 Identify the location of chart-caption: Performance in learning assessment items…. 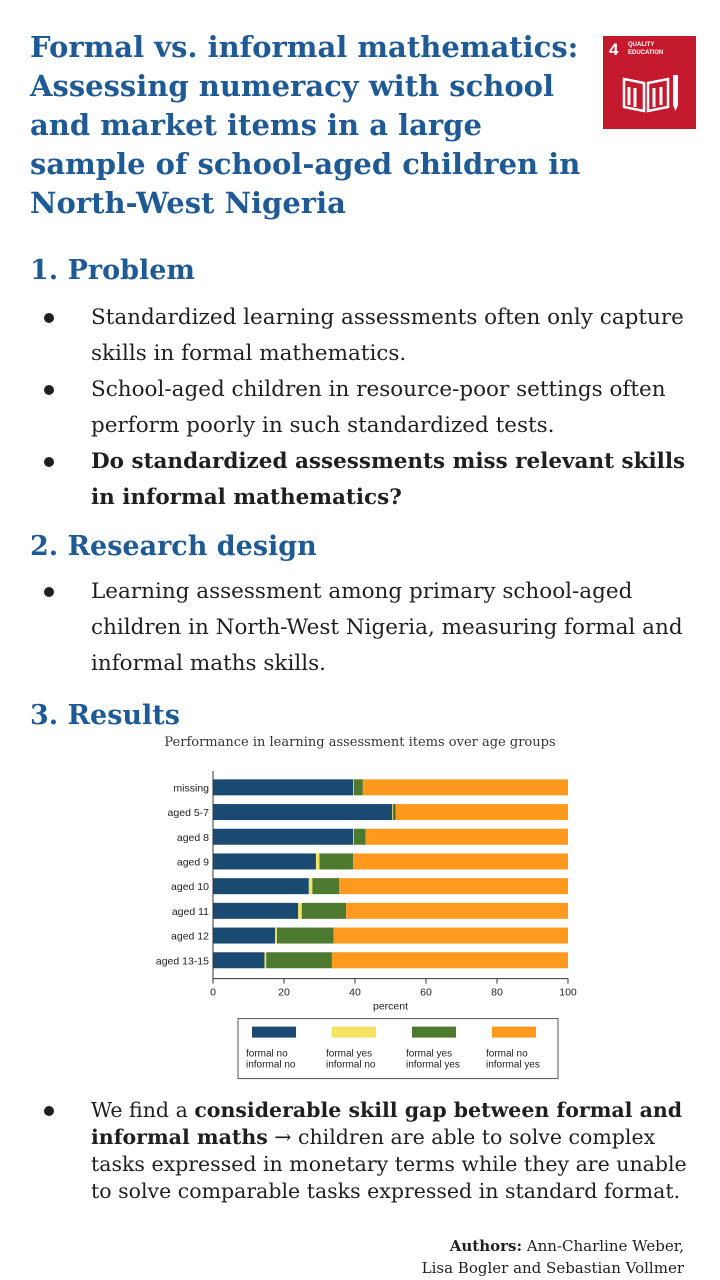
(360, 742).